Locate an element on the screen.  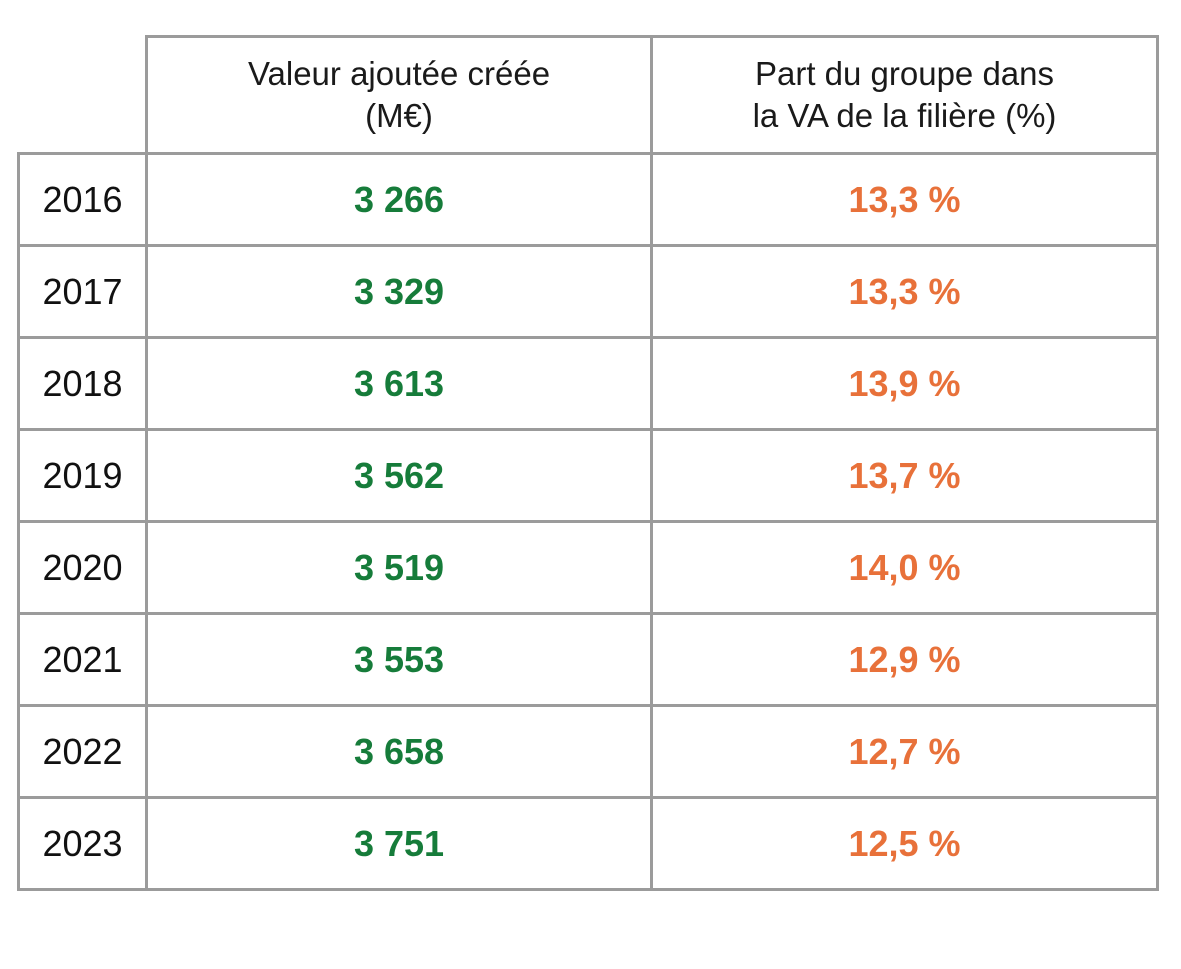
value-added-cell: 3 519 is located at coordinates (399, 567).